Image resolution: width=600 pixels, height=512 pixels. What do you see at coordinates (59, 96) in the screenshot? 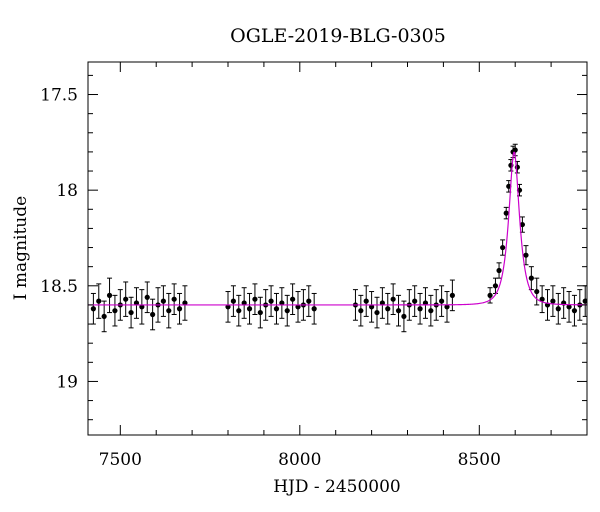
I see `y-tick-label: 17.5` at bounding box center [59, 96].